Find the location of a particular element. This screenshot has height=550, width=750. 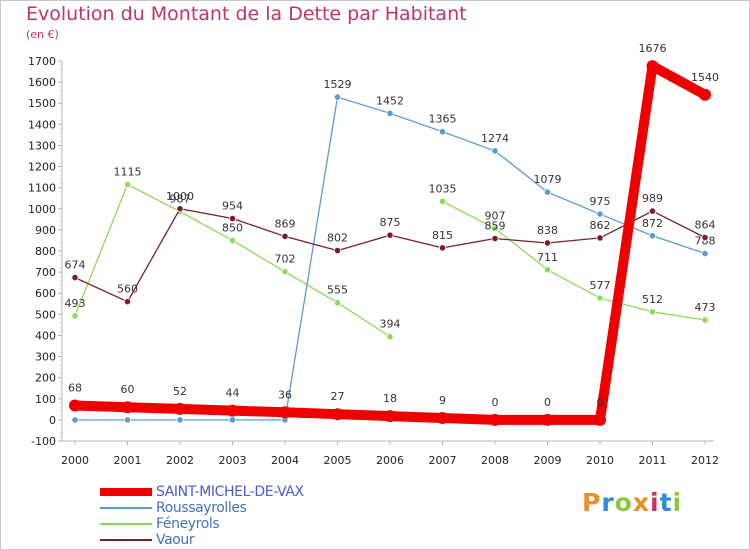

legend-label: Roussayrolles is located at coordinates (201, 508).